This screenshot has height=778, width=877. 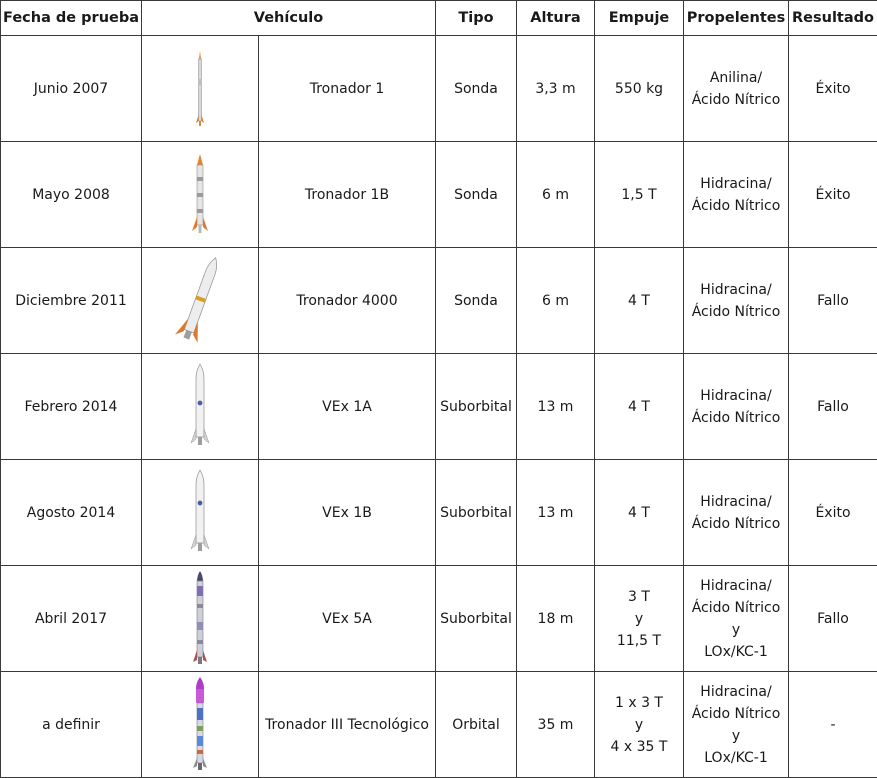 What do you see at coordinates (71, 300) in the screenshot?
I see `date-cell: Diciembre 2011` at bounding box center [71, 300].